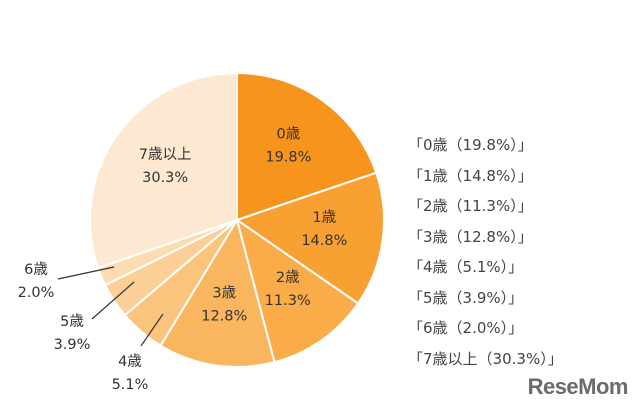  Describe the element at coordinates (485, 358) in the screenshot. I see `legend-item: 「7歳以上（30.3%）」` at that location.